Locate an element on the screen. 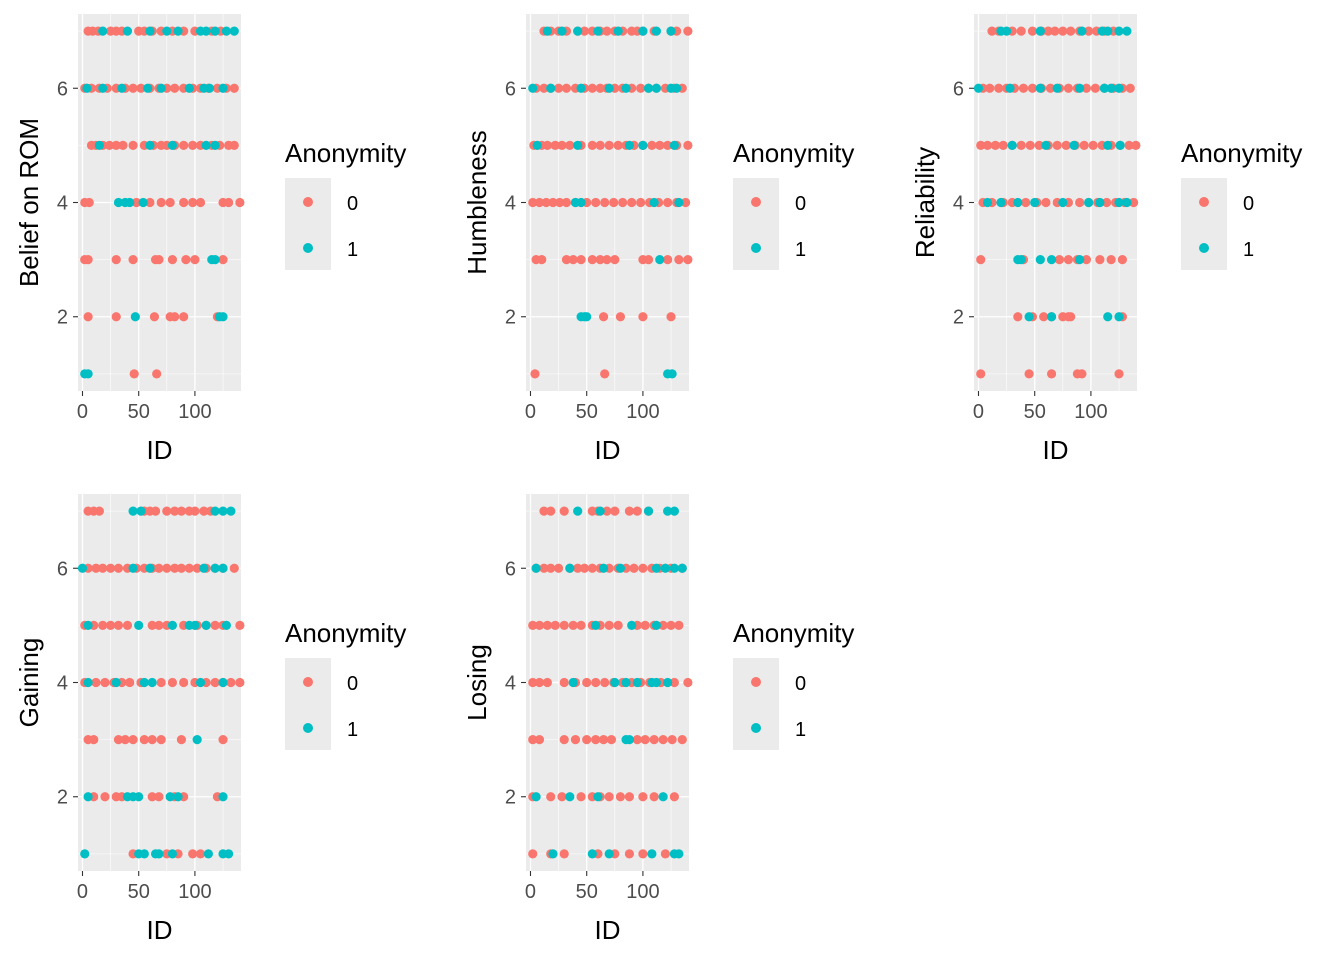  y-tick-label: 6 is located at coordinates (62, 89).